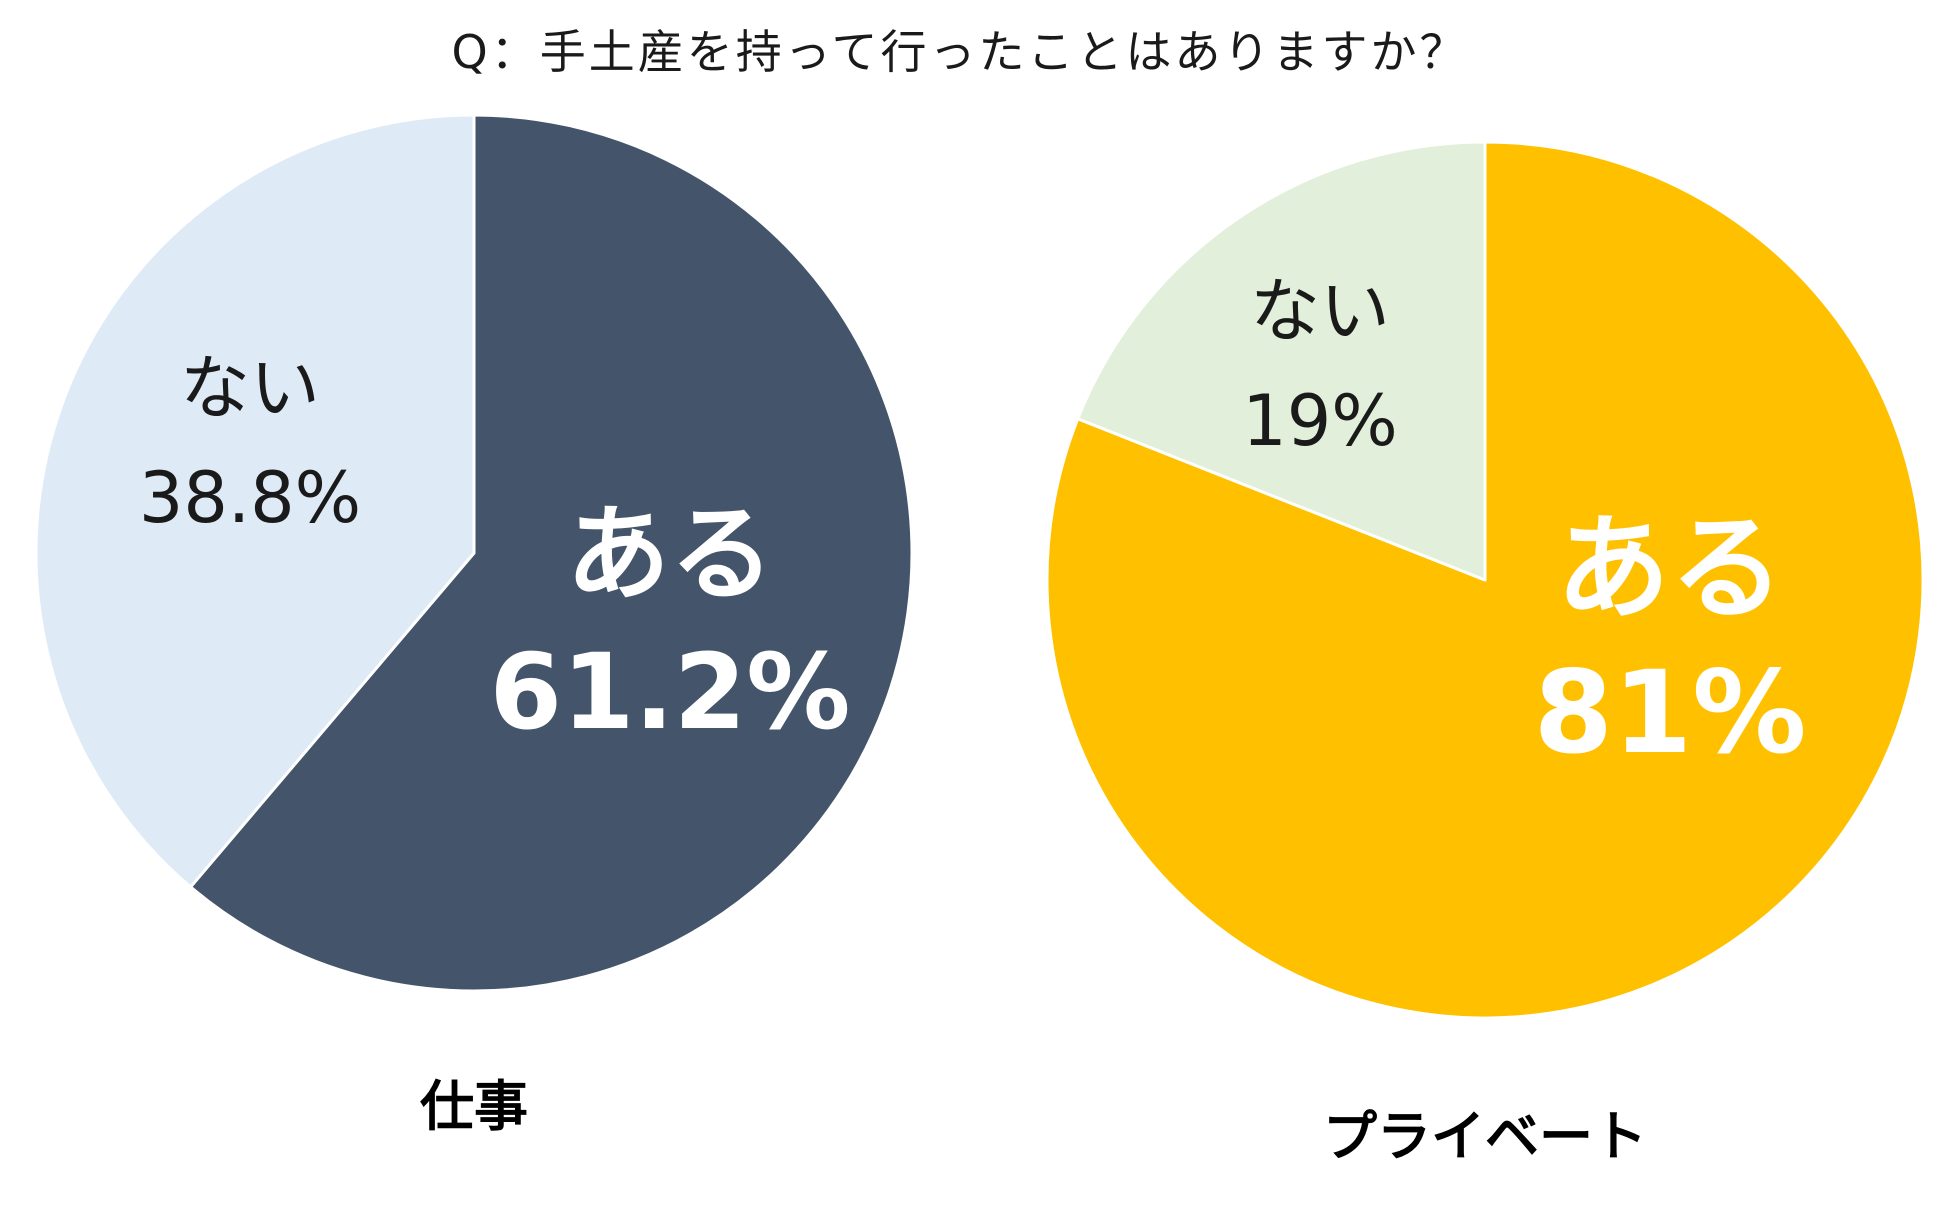  Describe the element at coordinates (250, 498) in the screenshot. I see `slice-value-label: 38.8%` at that location.